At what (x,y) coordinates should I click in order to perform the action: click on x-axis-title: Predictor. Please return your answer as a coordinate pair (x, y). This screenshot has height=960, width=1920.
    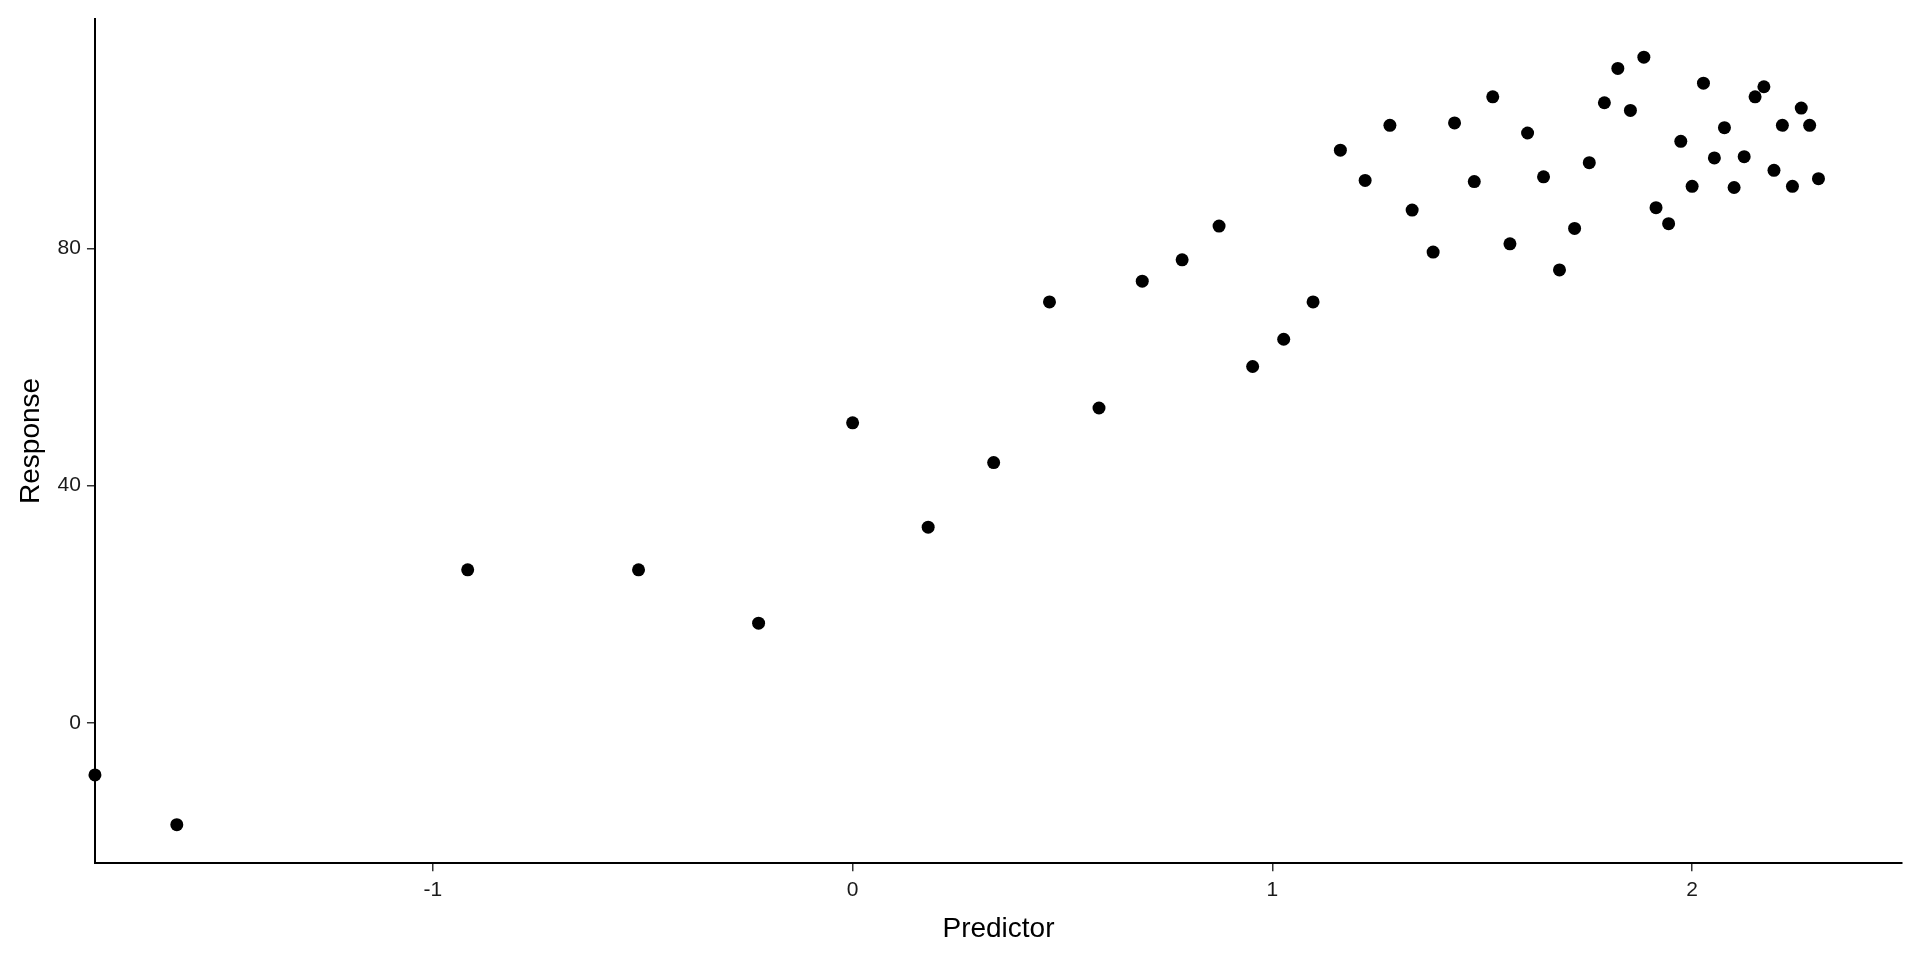
    Looking at the image, I should click on (998, 927).